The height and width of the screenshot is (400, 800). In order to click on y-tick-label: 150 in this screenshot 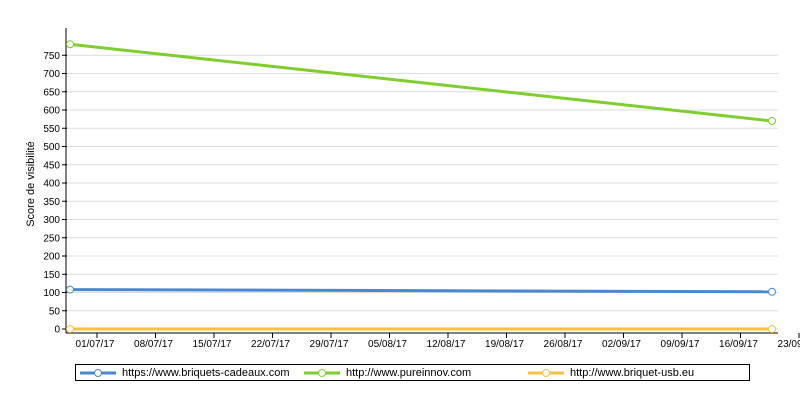, I will do `click(51, 275)`.